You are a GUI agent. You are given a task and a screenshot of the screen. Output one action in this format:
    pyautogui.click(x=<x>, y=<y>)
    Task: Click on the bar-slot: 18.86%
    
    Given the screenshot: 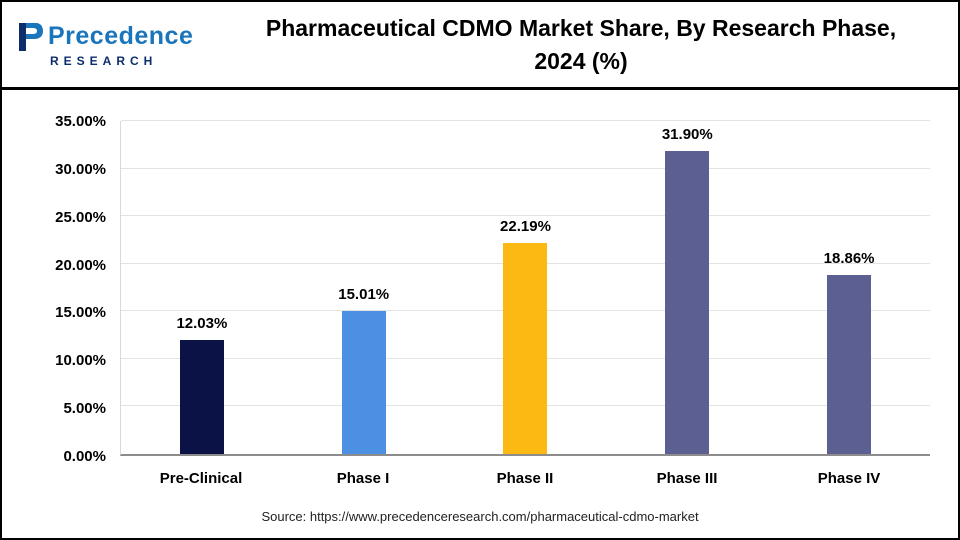 What is the action you would take?
    pyautogui.click(x=849, y=287)
    